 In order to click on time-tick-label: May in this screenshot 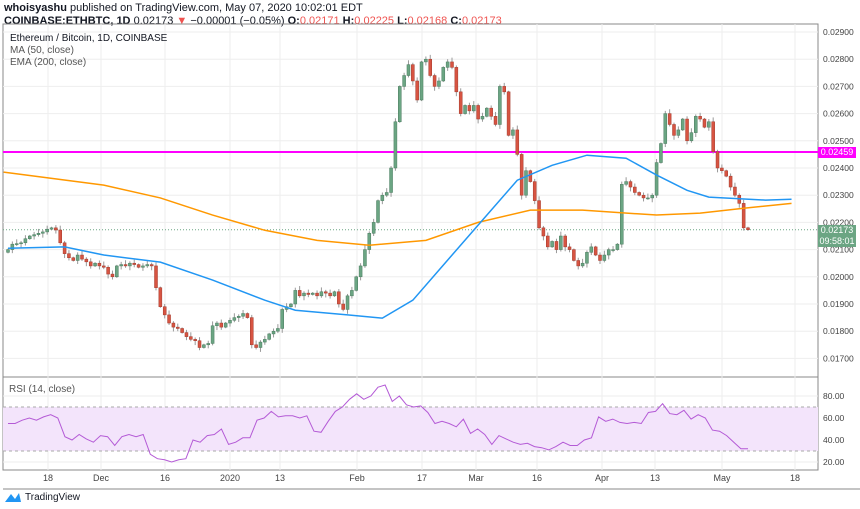, I will do `click(722, 478)`.